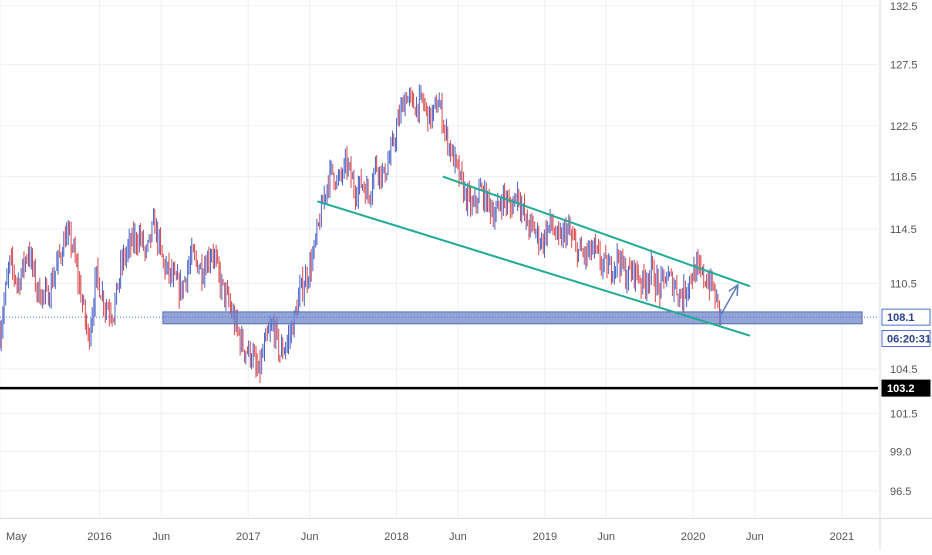 This screenshot has height=555, width=932. Describe the element at coordinates (903, 178) in the screenshot. I see `y-tick-label: 118.5` at that location.